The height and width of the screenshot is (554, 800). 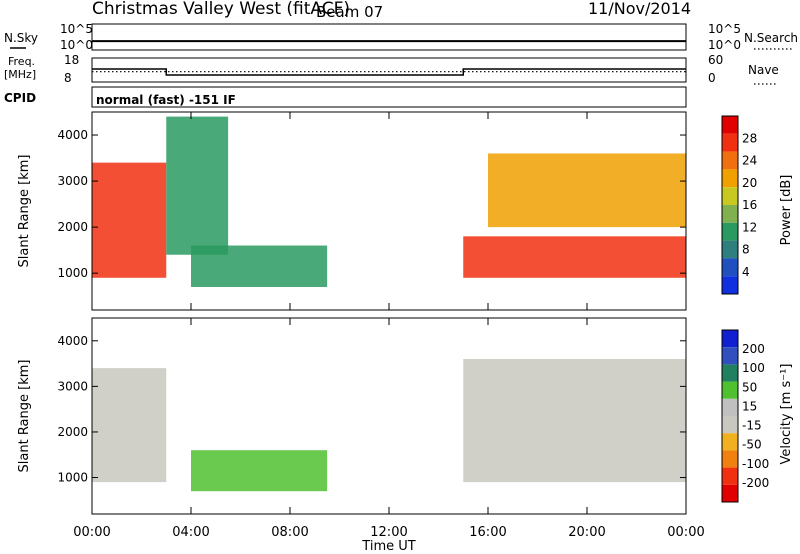 I want to click on power-ylabel: Slant Range [km], so click(x=24, y=211).